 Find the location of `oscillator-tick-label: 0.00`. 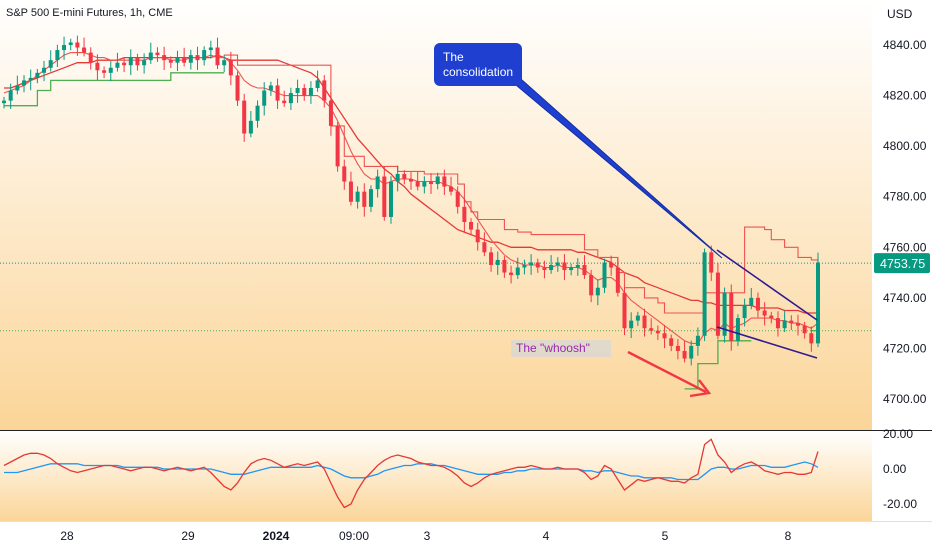

oscillator-tick-label: 0.00 is located at coordinates (895, 469).